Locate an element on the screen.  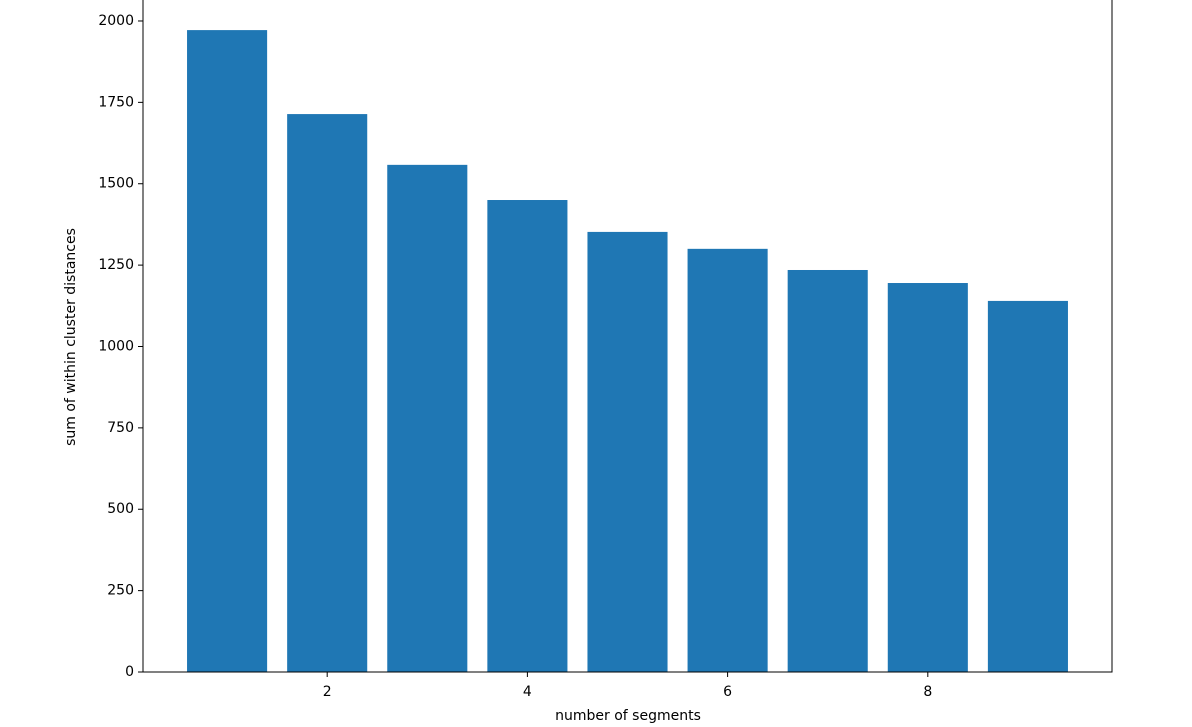
x-tick-label: 2 is located at coordinates (327, 692).